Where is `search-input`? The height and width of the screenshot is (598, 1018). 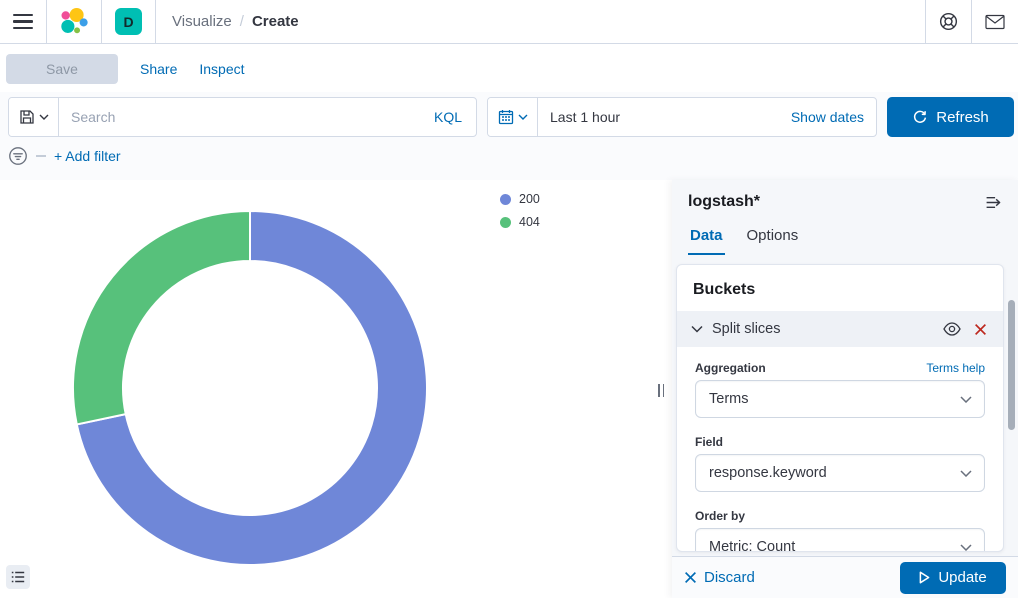 search-input is located at coordinates (239, 117).